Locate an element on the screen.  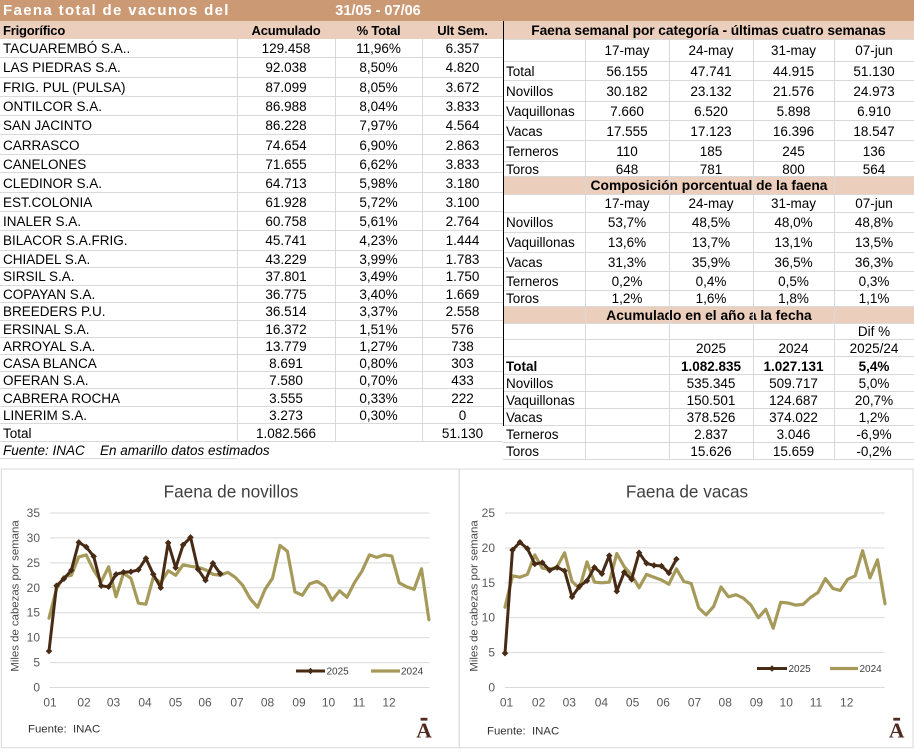
svg-text: 35 is located at coordinates (34, 513).